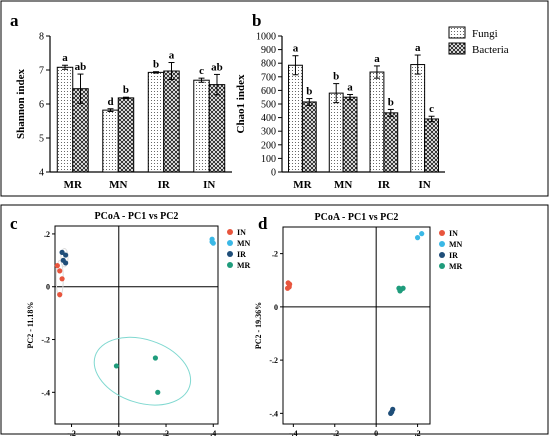 This screenshot has height=436, width=550. What do you see at coordinates (266, 37) in the screenshot?
I see `y-tick-label: 1000` at bounding box center [266, 37].